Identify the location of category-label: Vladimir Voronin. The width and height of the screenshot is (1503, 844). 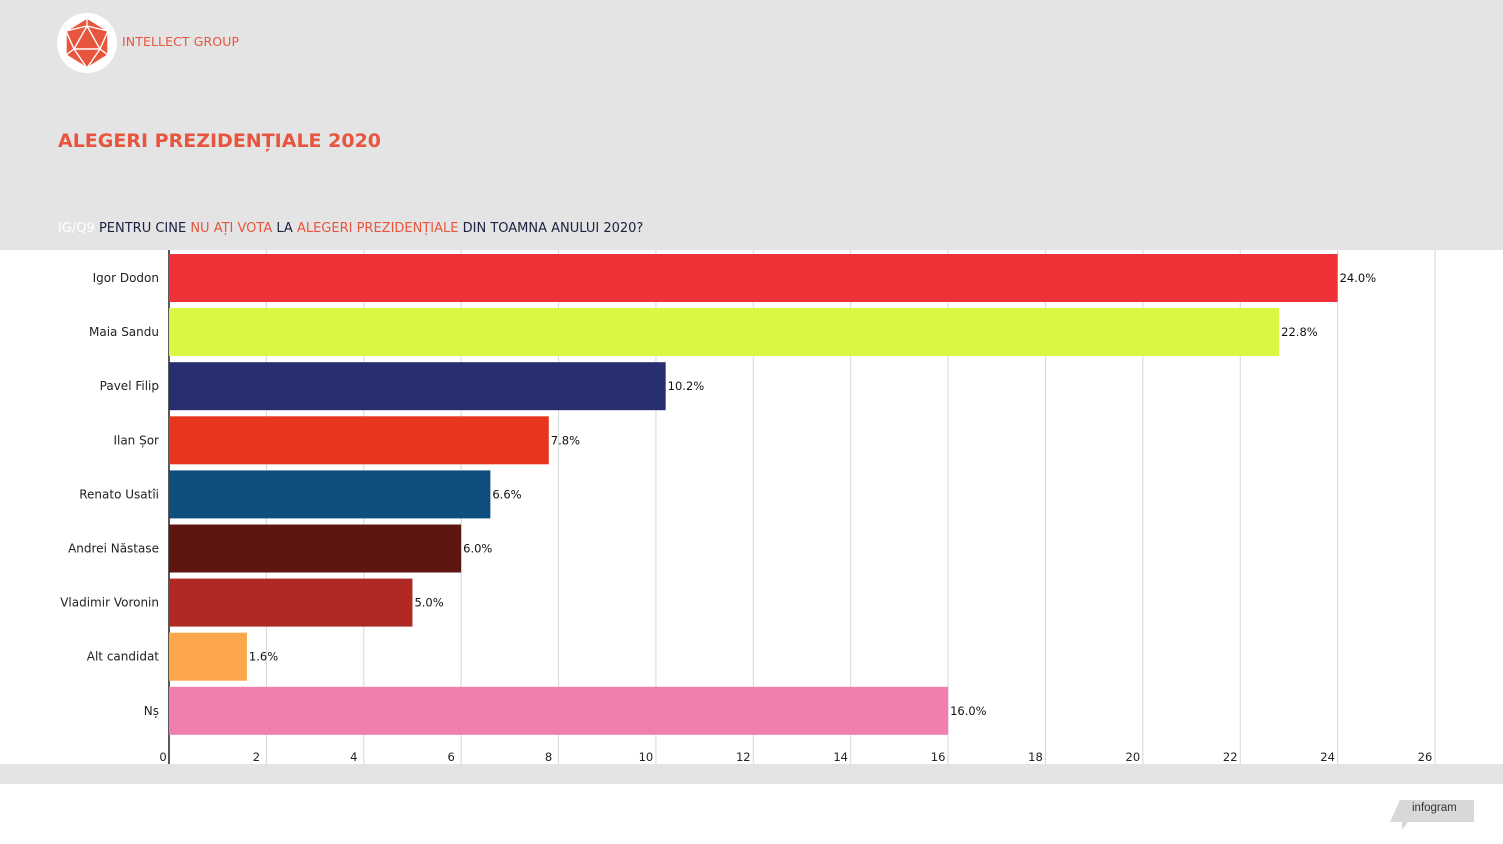
(109, 603).